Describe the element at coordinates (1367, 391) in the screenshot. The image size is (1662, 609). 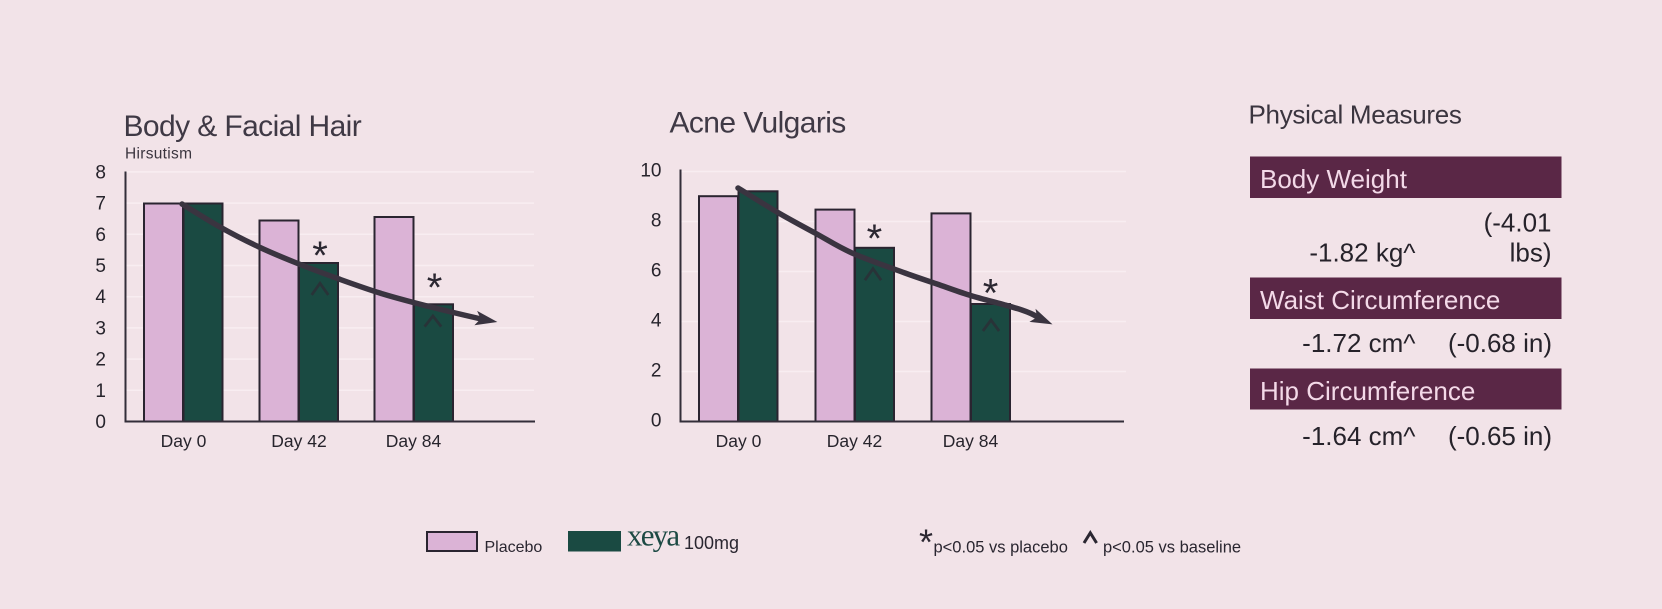
I see `svg-text: Hip Circumference` at that location.